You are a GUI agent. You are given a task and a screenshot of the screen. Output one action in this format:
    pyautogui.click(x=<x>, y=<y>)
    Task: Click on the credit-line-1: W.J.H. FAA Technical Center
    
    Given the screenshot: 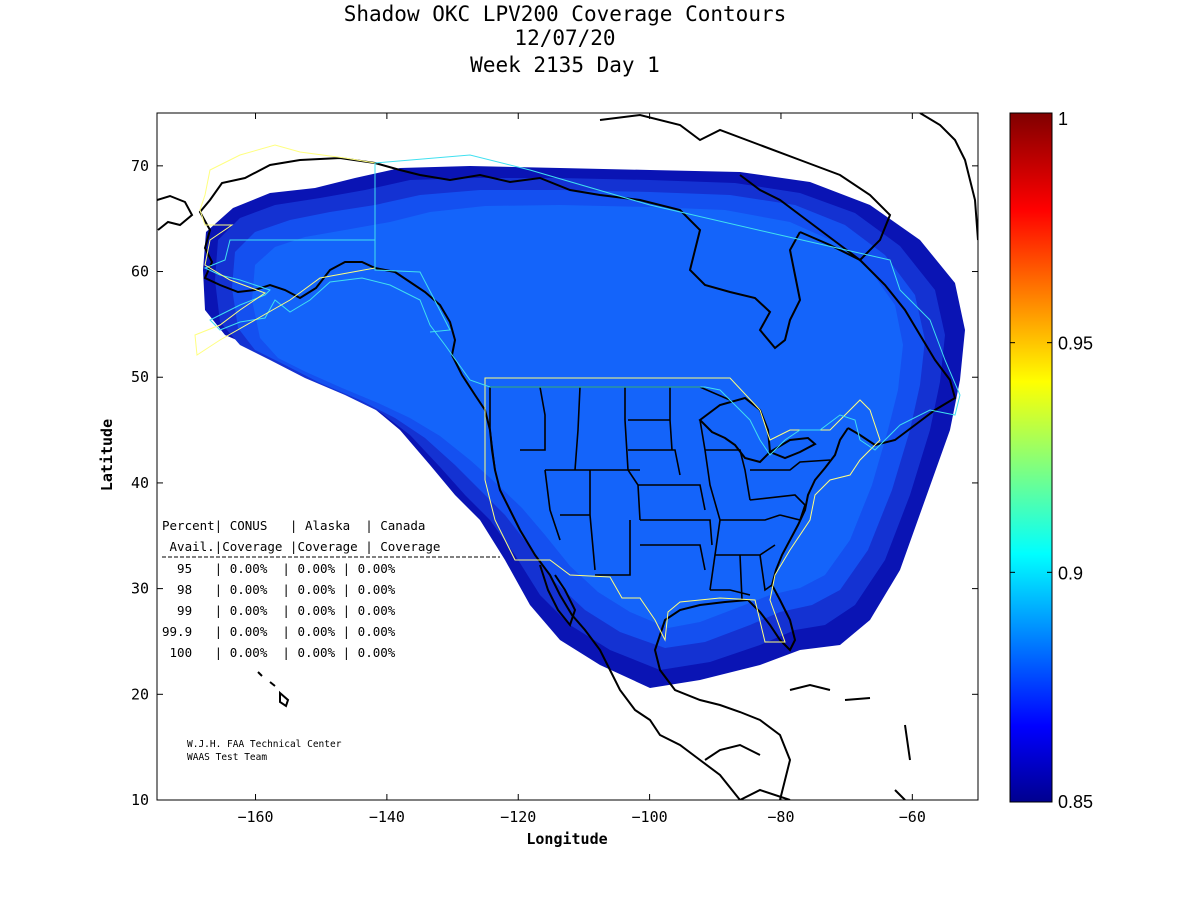 What is the action you would take?
    pyautogui.click(x=264, y=744)
    